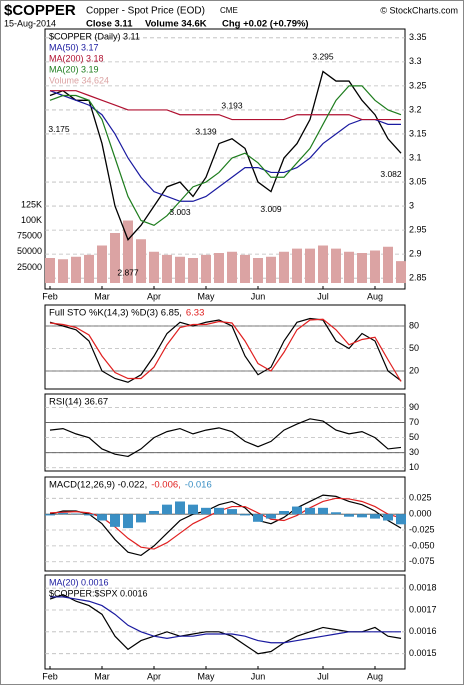 The width and height of the screenshot is (464, 690). What do you see at coordinates (414, 452) in the screenshot?
I see `y-tick-label: 30` at bounding box center [414, 452].